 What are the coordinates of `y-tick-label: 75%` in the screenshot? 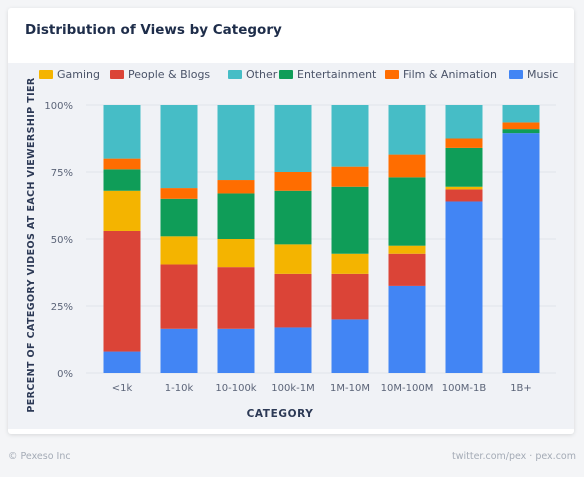 It's located at (62, 173).